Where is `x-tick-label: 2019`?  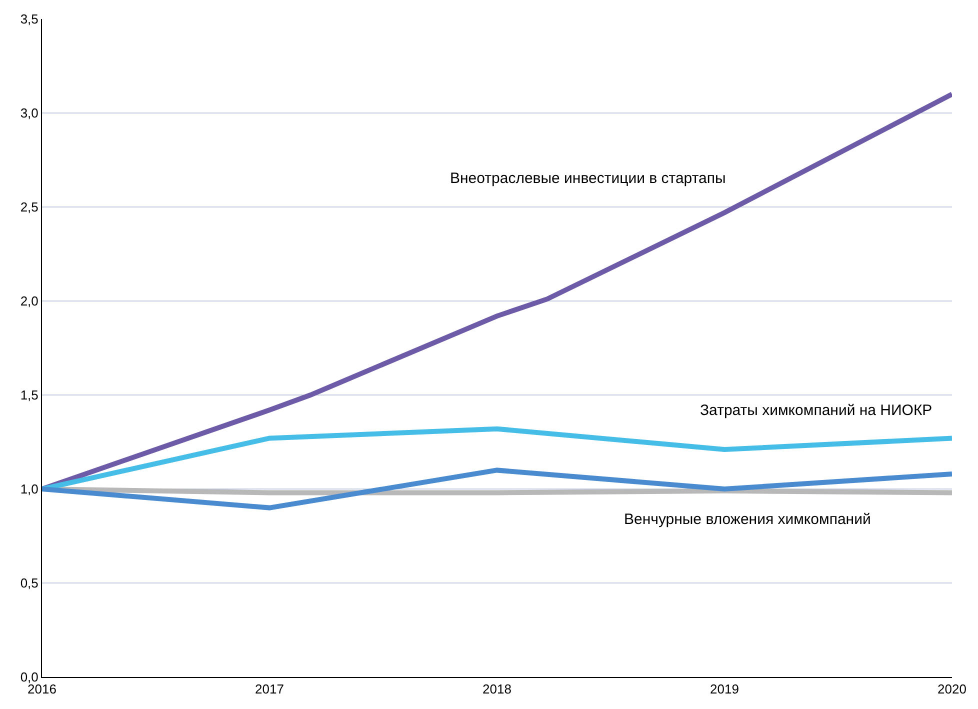 x-tick-label: 2019 is located at coordinates (724, 689).